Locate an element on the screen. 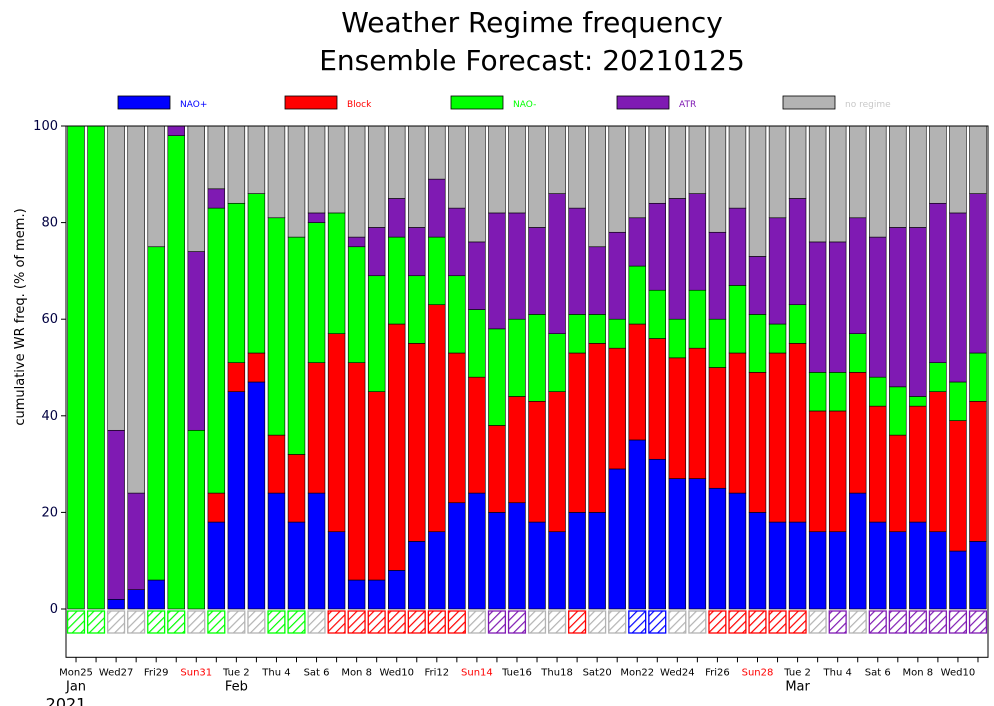 Image resolution: width=994 pixels, height=706 pixels. y-tick-label: 80 is located at coordinates (49, 223).